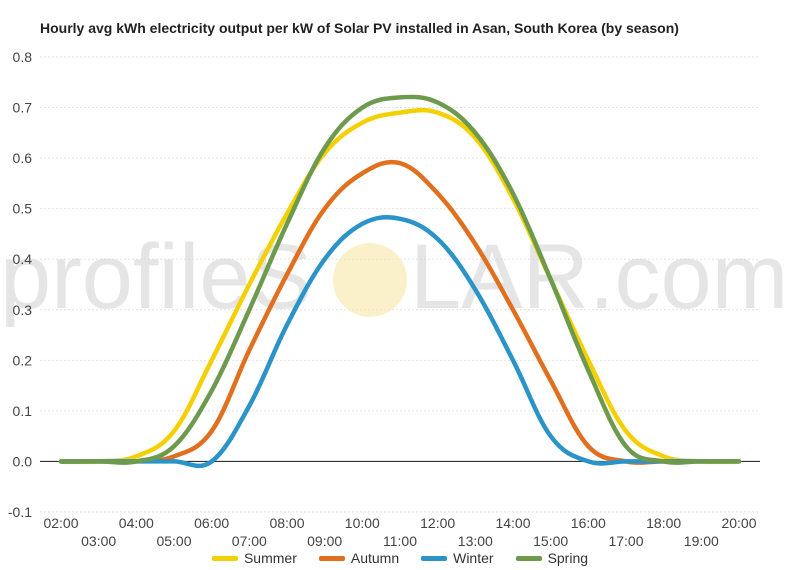 This screenshot has height=570, width=800. What do you see at coordinates (23, 259) in the screenshot?
I see `y-tick-label: 0.4` at bounding box center [23, 259].